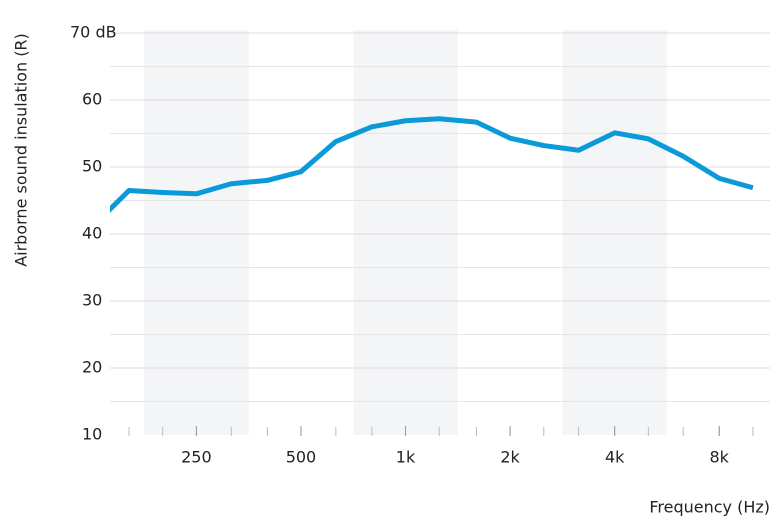 The width and height of the screenshot is (775, 522). I want to click on y-tick-label: 50, so click(92, 166).